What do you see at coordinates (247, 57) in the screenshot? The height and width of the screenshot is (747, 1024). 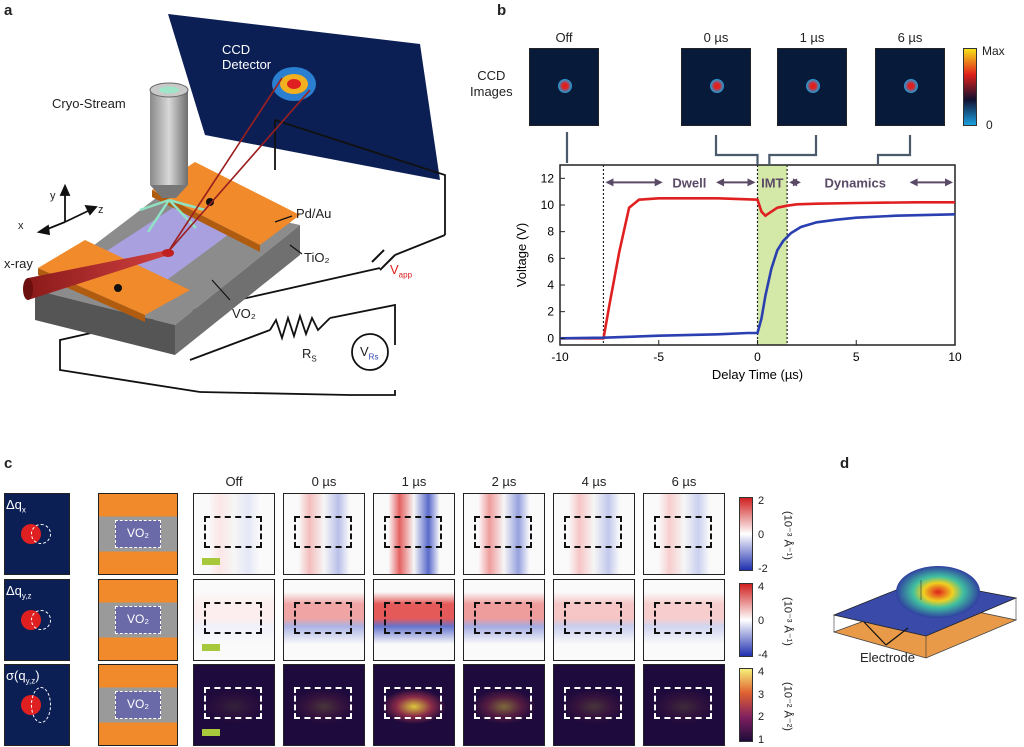 I see `ccd-detector-label: CCD Detector` at bounding box center [247, 57].